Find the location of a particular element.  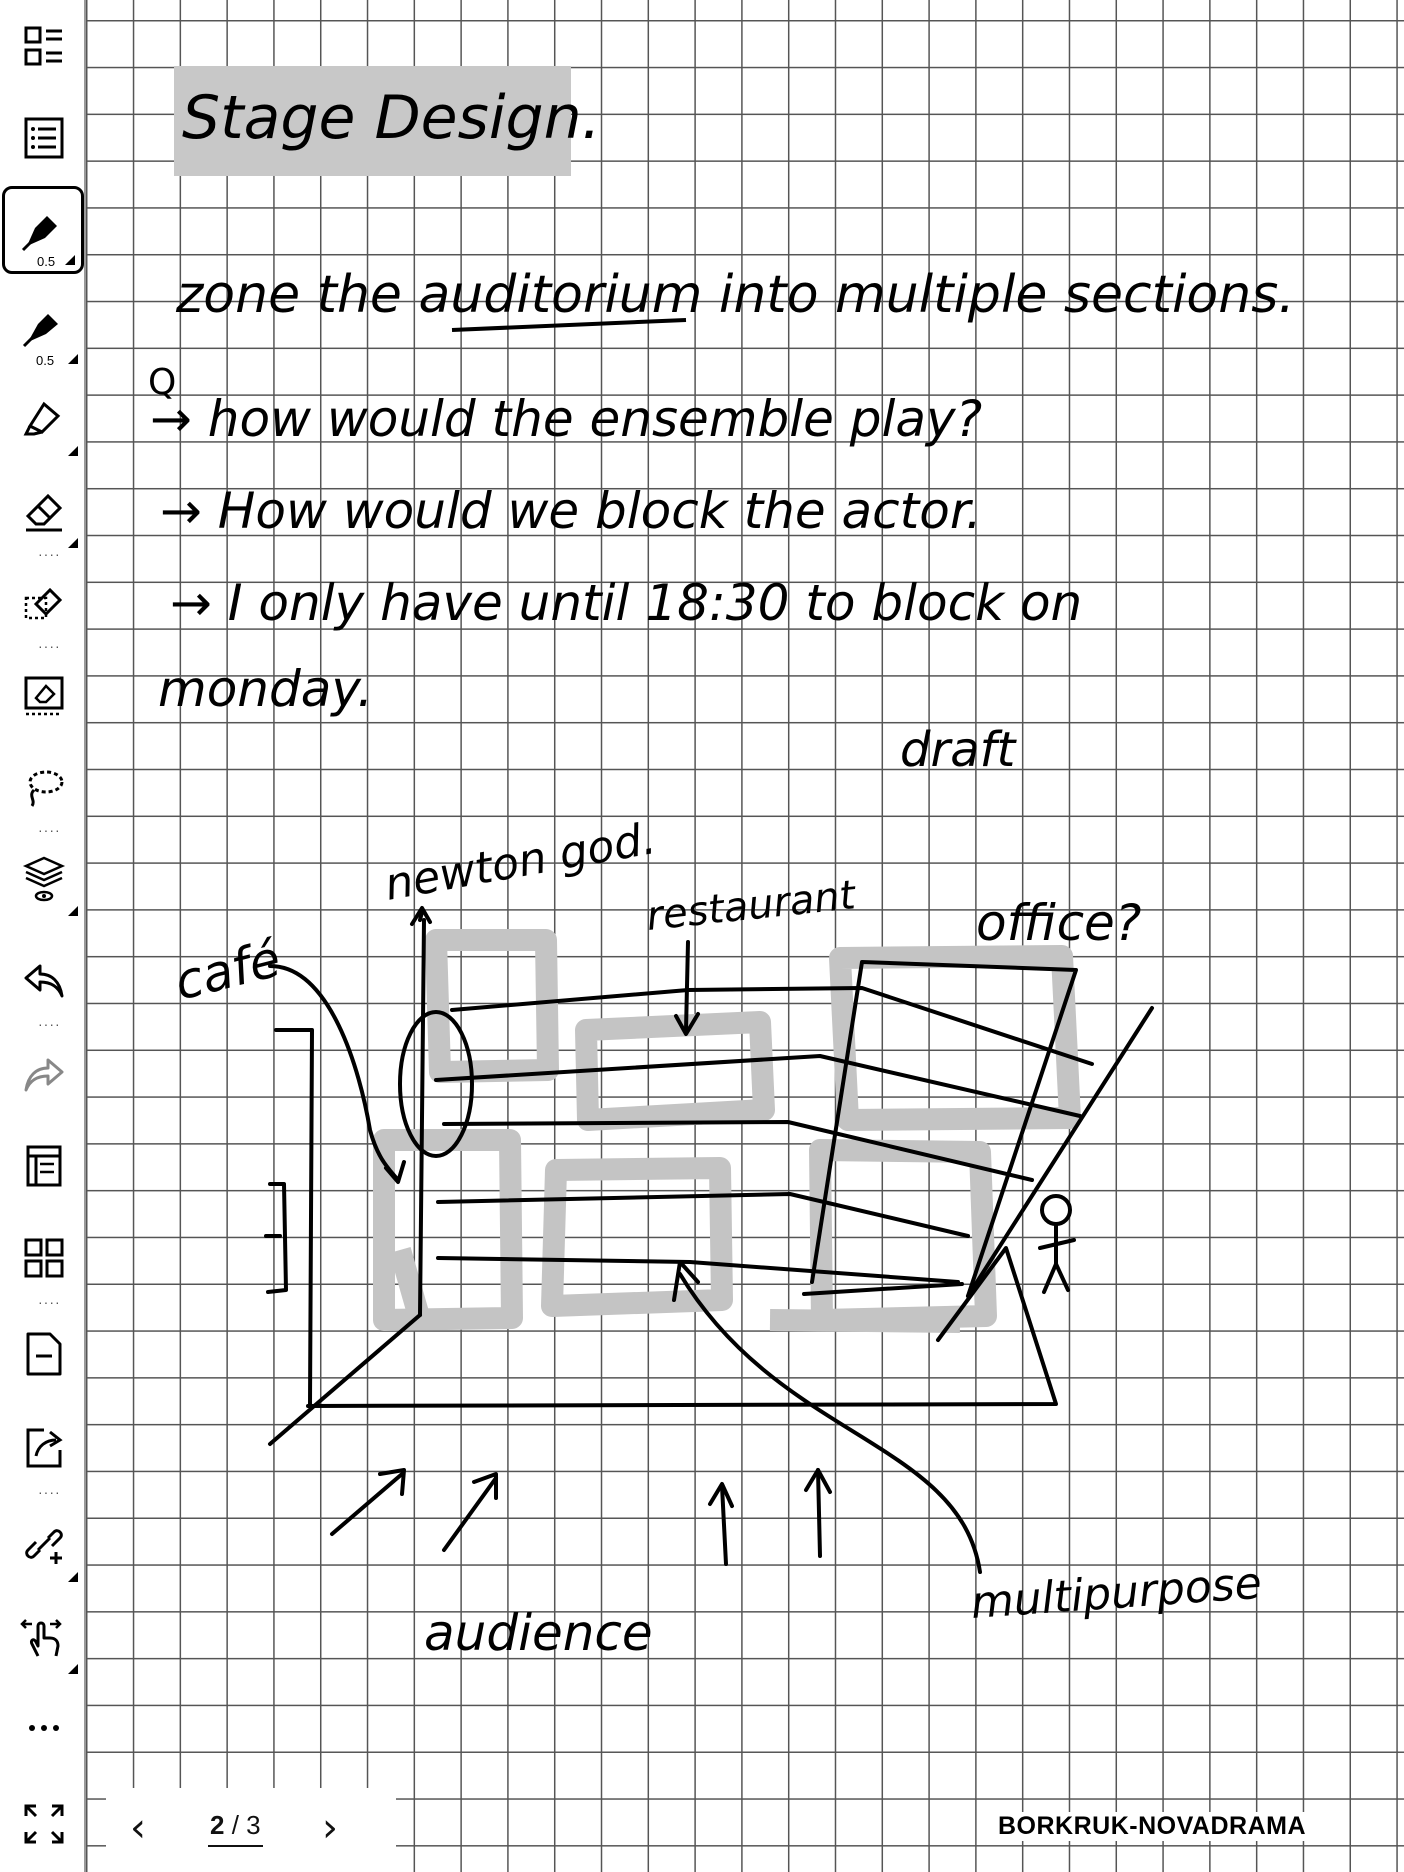

toc-button is located at coordinates (44, 46).